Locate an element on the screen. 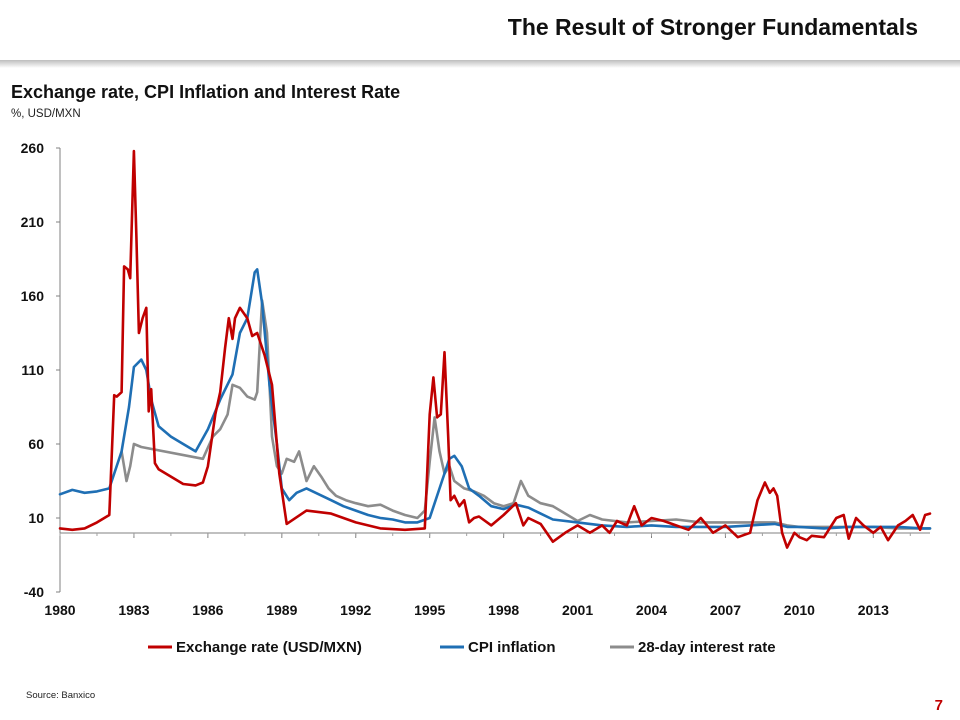  y-tick-label: 210 is located at coordinates (33, 222).